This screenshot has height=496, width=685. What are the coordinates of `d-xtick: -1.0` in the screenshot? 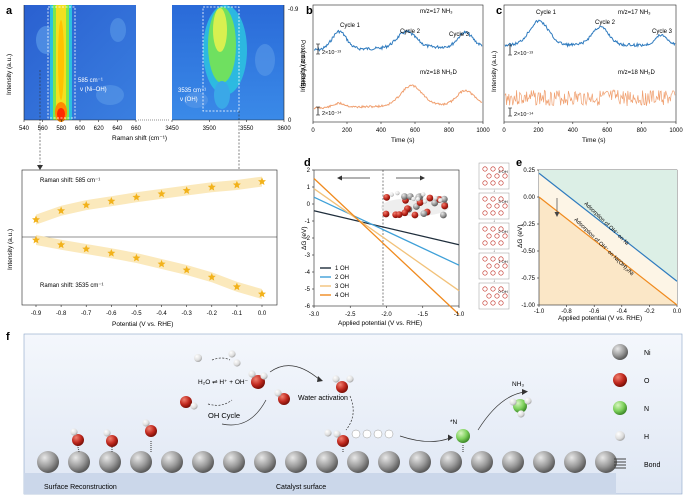 It's located at (459, 315).